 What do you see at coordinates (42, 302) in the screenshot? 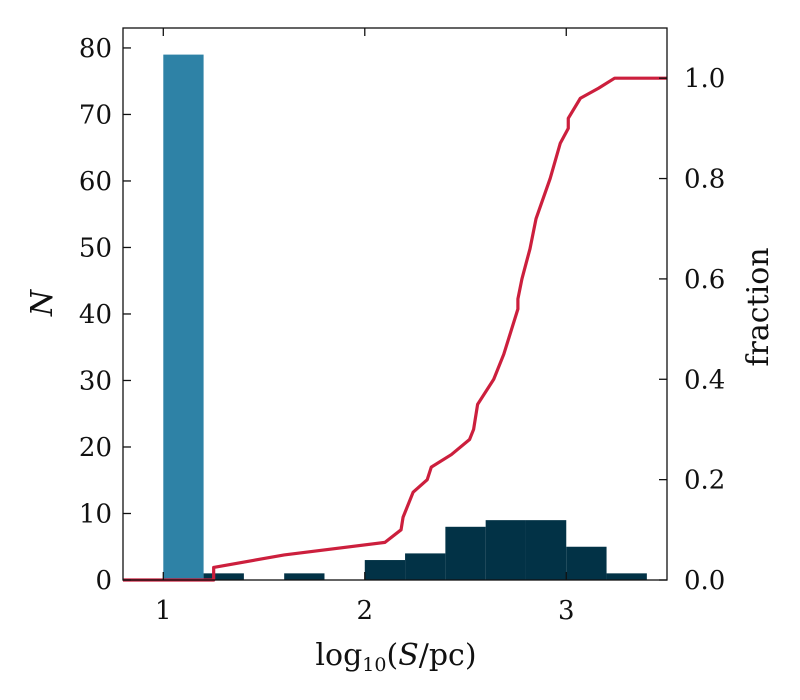
I see `y-left-axis-label: N` at bounding box center [42, 302].